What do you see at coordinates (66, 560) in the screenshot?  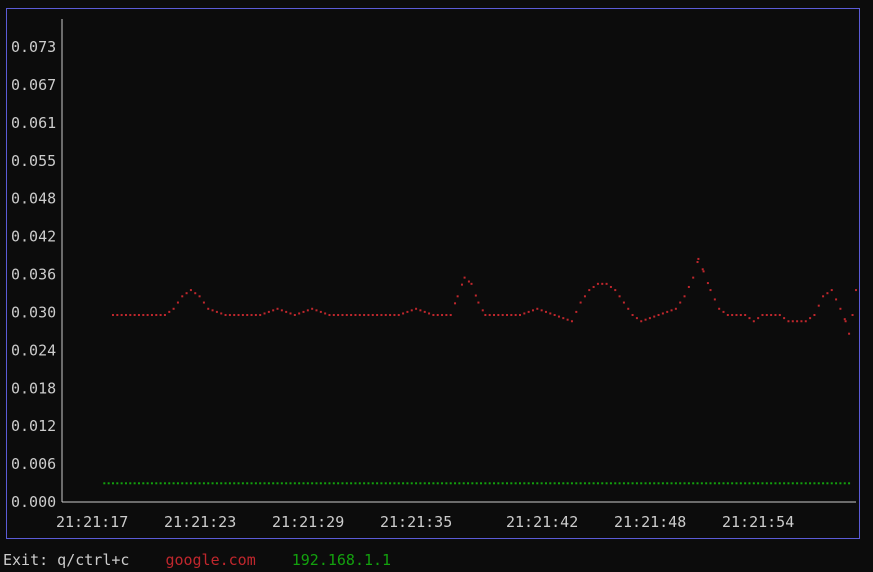 I see `exit-hint: Exit: q/ctrl+c` at bounding box center [66, 560].